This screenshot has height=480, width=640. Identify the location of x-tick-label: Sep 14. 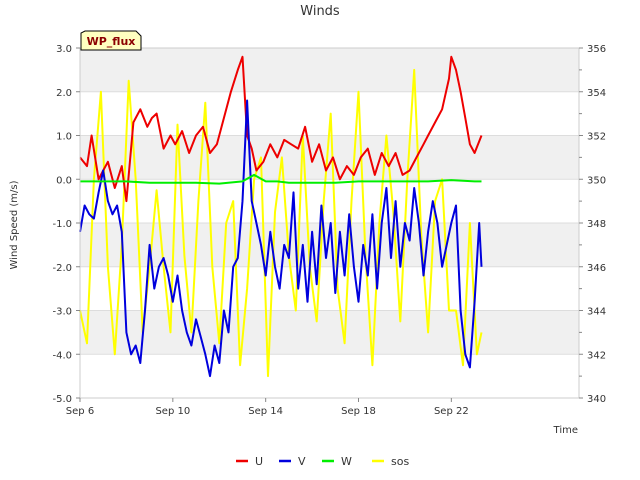
(265, 411).